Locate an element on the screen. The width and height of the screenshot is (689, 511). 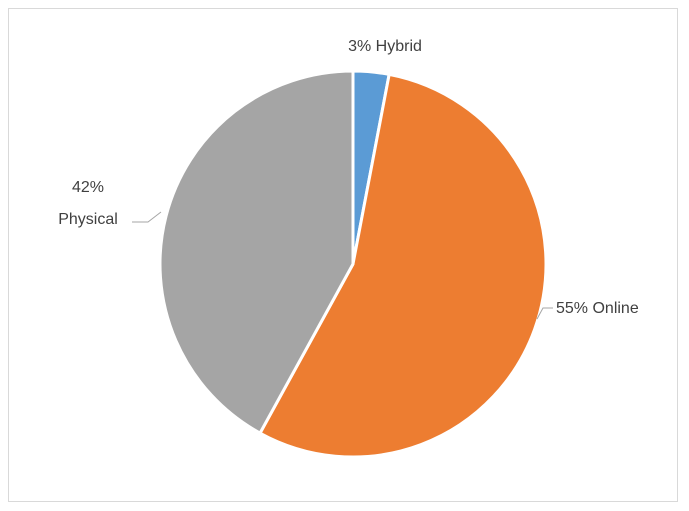
data-label-physical-name: Physical is located at coordinates (88, 219).